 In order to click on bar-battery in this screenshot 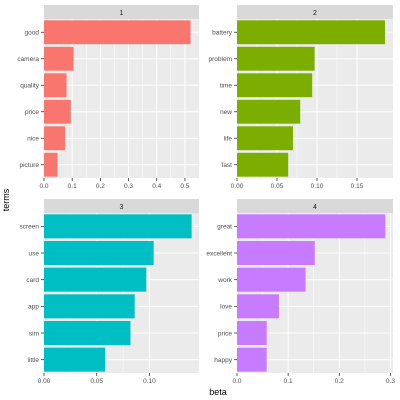, I will do `click(311, 32)`.